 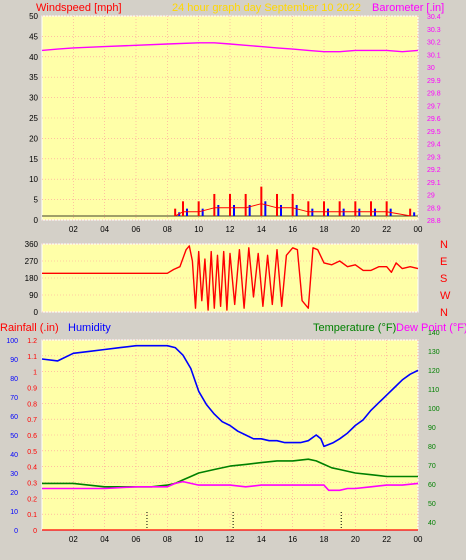 I want to click on temperature-tick-label: 90, so click(x=432, y=428).